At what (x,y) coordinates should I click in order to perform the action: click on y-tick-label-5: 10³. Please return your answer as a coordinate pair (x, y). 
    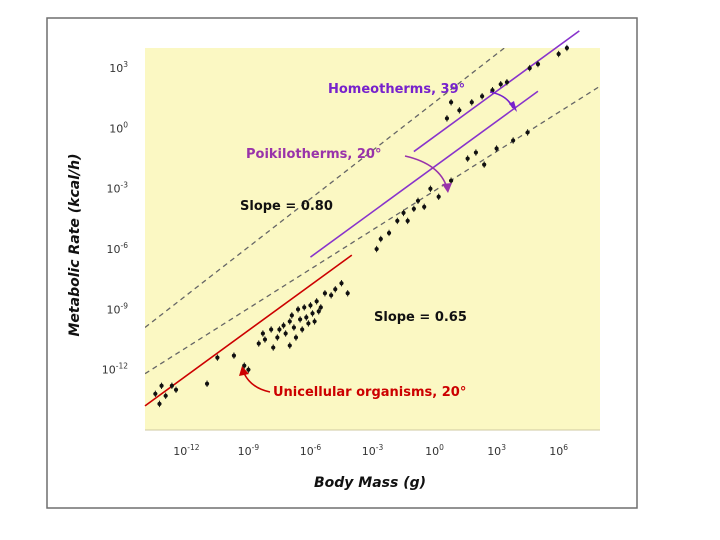
    Looking at the image, I should click on (118, 67).